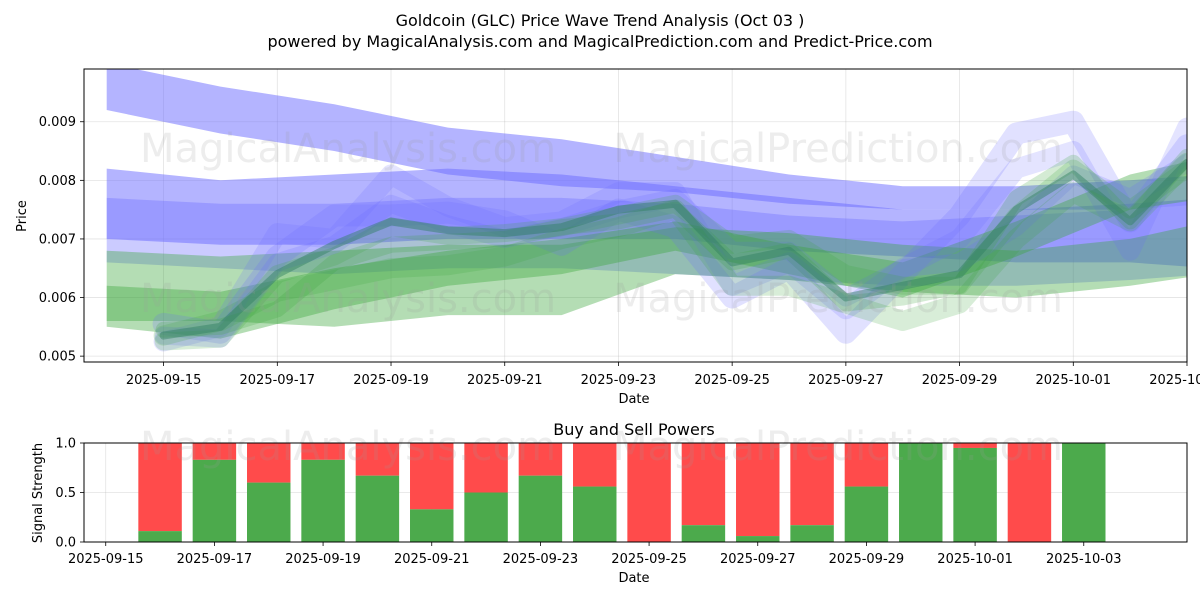  What do you see at coordinates (348, 149) in the screenshot?
I see `watermark-analysis-top: MagicalAnalysis.com` at bounding box center [348, 149].